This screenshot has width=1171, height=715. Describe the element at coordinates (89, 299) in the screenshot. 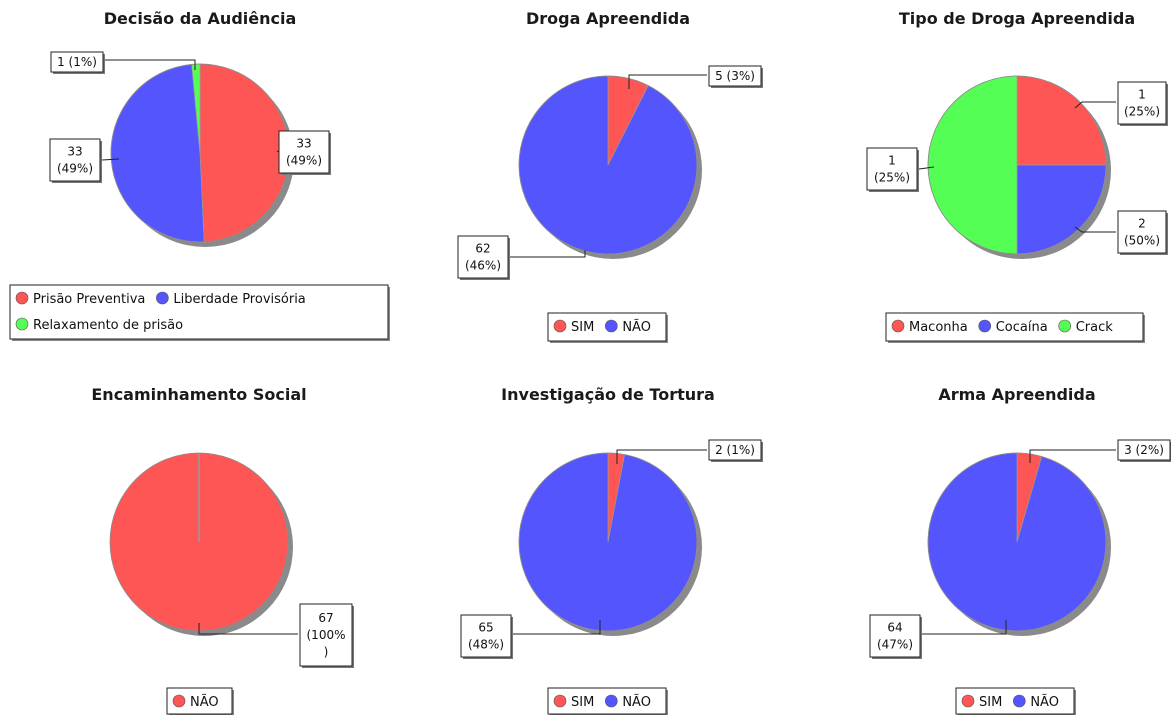

I see `legend-label: Prisão Preventiva` at that location.